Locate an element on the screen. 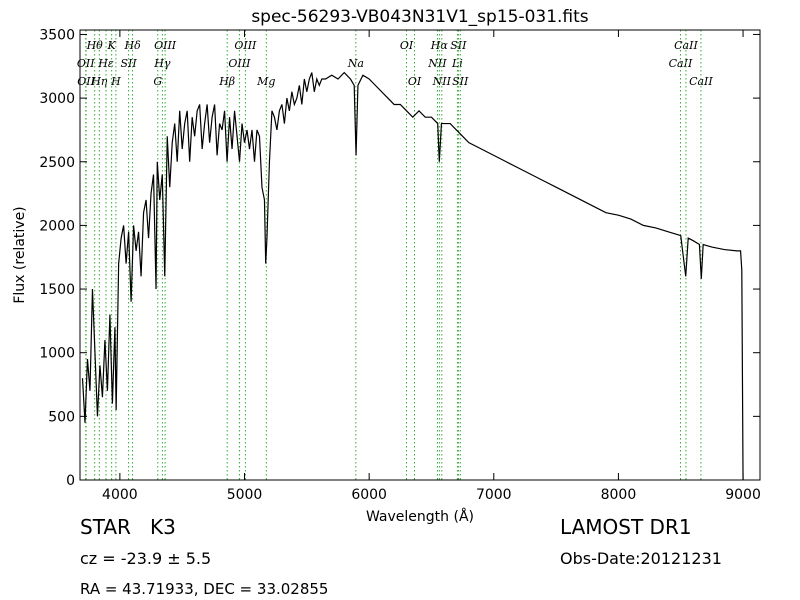  spectral-line-label: Hβ is located at coordinates (226, 81).